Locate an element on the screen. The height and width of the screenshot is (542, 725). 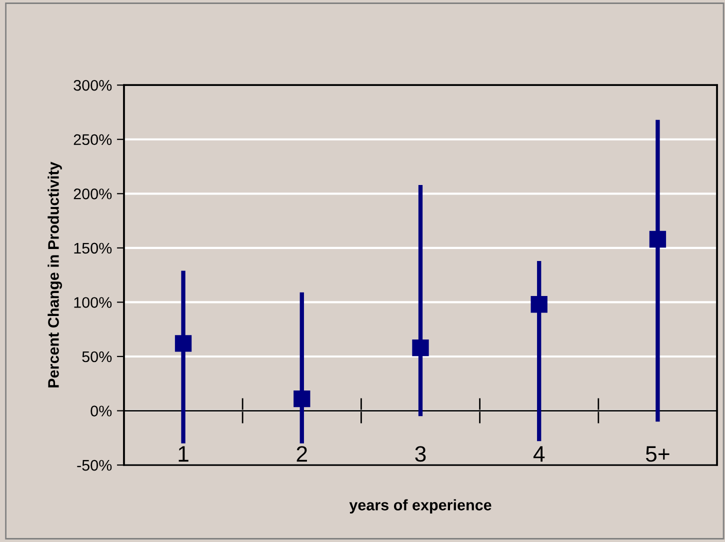
y-tick-label: 0% is located at coordinates (101, 411).